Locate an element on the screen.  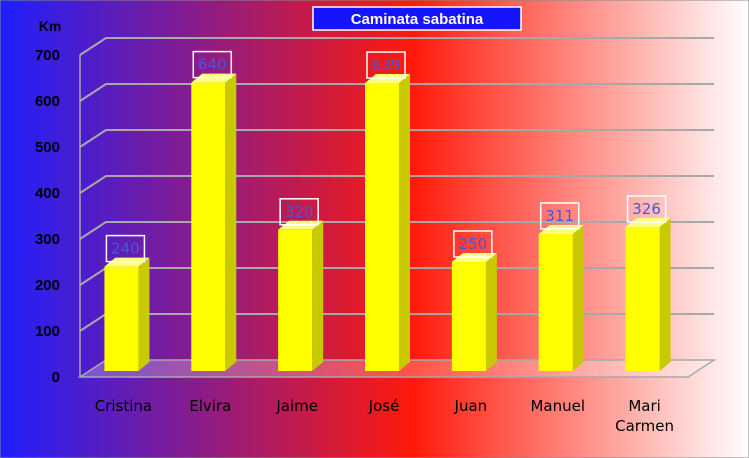
x-tick-label: Elvira is located at coordinates (210, 406).